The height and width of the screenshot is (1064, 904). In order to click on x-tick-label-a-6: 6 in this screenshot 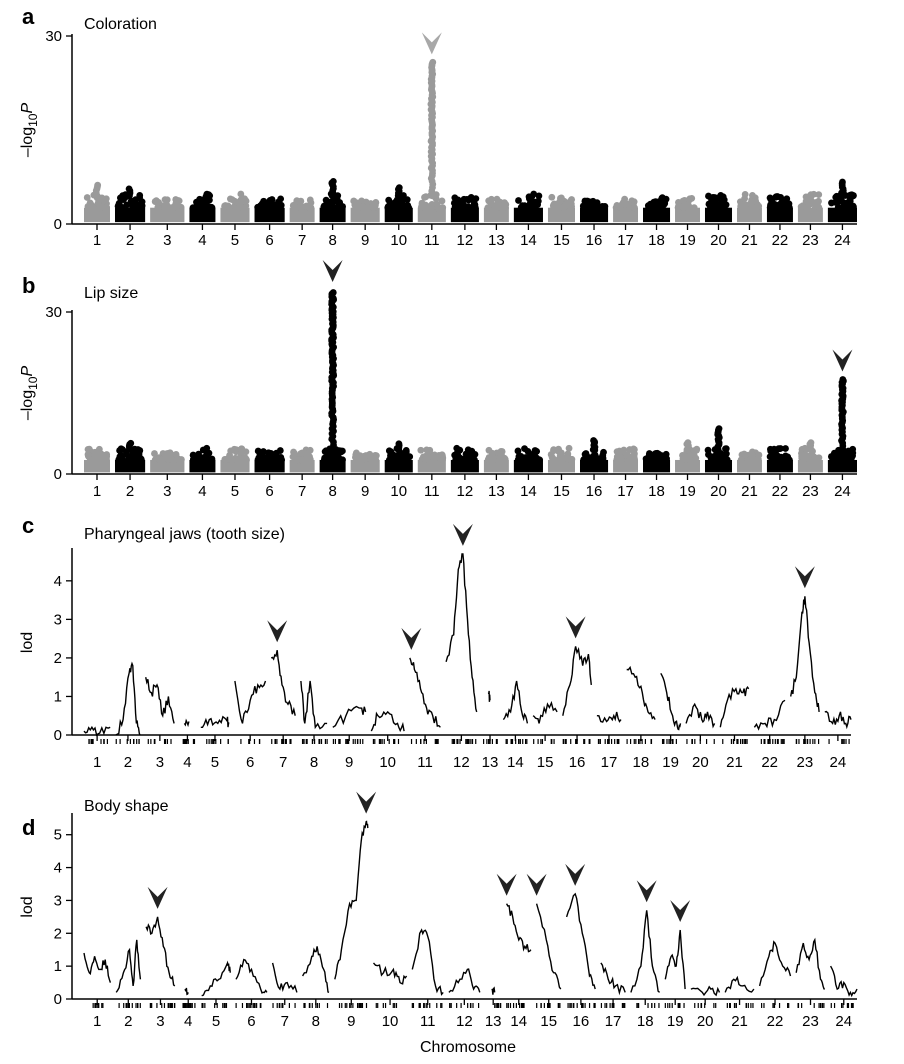, I will do `click(269, 240)`.